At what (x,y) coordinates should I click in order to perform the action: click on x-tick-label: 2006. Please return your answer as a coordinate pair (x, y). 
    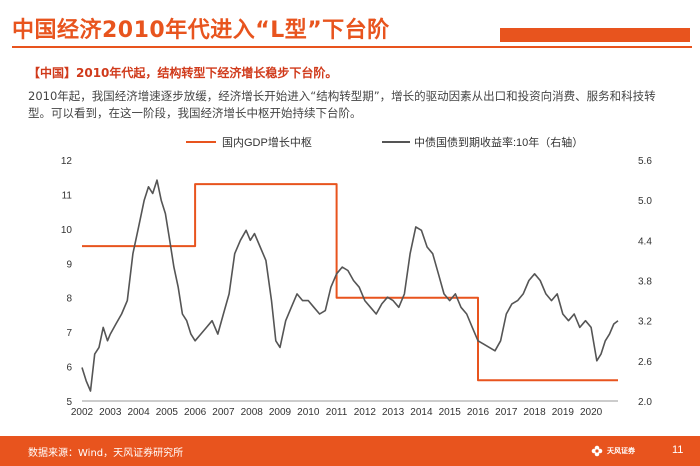
    Looking at the image, I should click on (195, 412).